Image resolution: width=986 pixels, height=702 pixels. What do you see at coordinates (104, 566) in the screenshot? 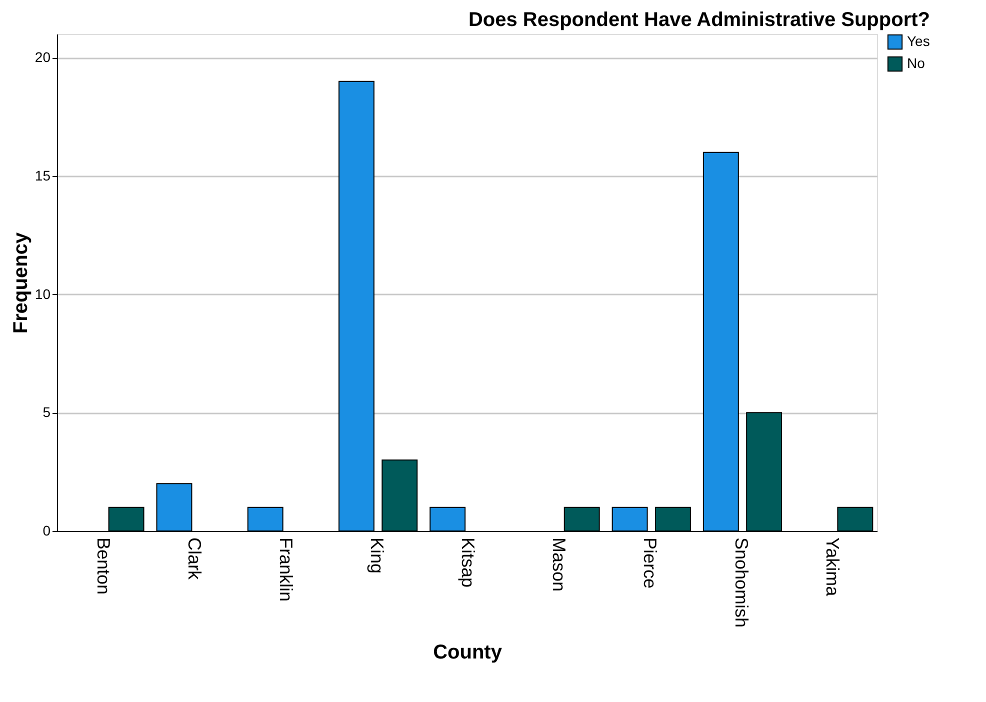
I see `x-tick-label: Benton` at bounding box center [104, 566].